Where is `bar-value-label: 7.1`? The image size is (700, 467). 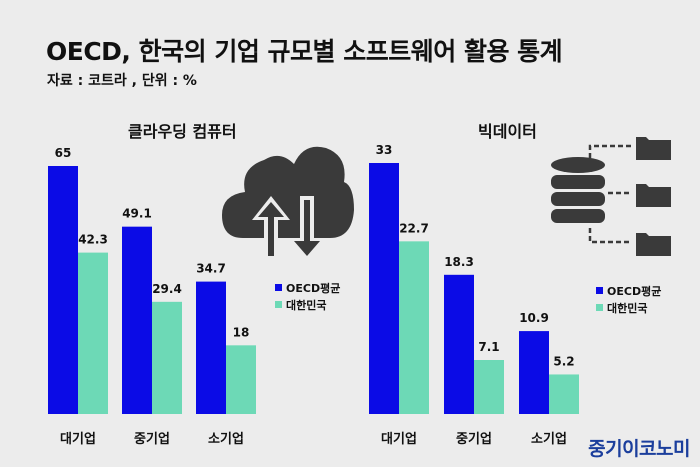
bar-value-label: 7.1 is located at coordinates (488, 347).